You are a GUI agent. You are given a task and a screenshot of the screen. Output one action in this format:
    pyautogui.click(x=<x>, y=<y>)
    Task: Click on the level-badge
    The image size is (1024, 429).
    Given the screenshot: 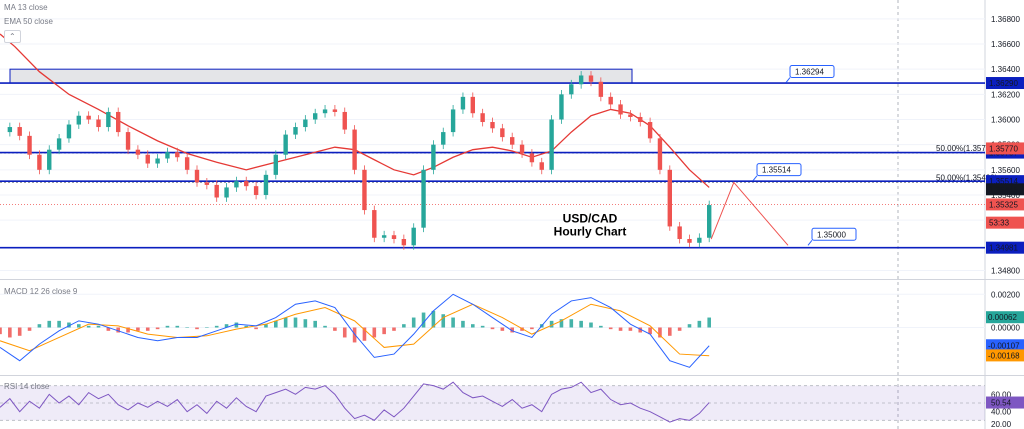 What is the action you would take?
    pyautogui.click(x=1005, y=247)
    